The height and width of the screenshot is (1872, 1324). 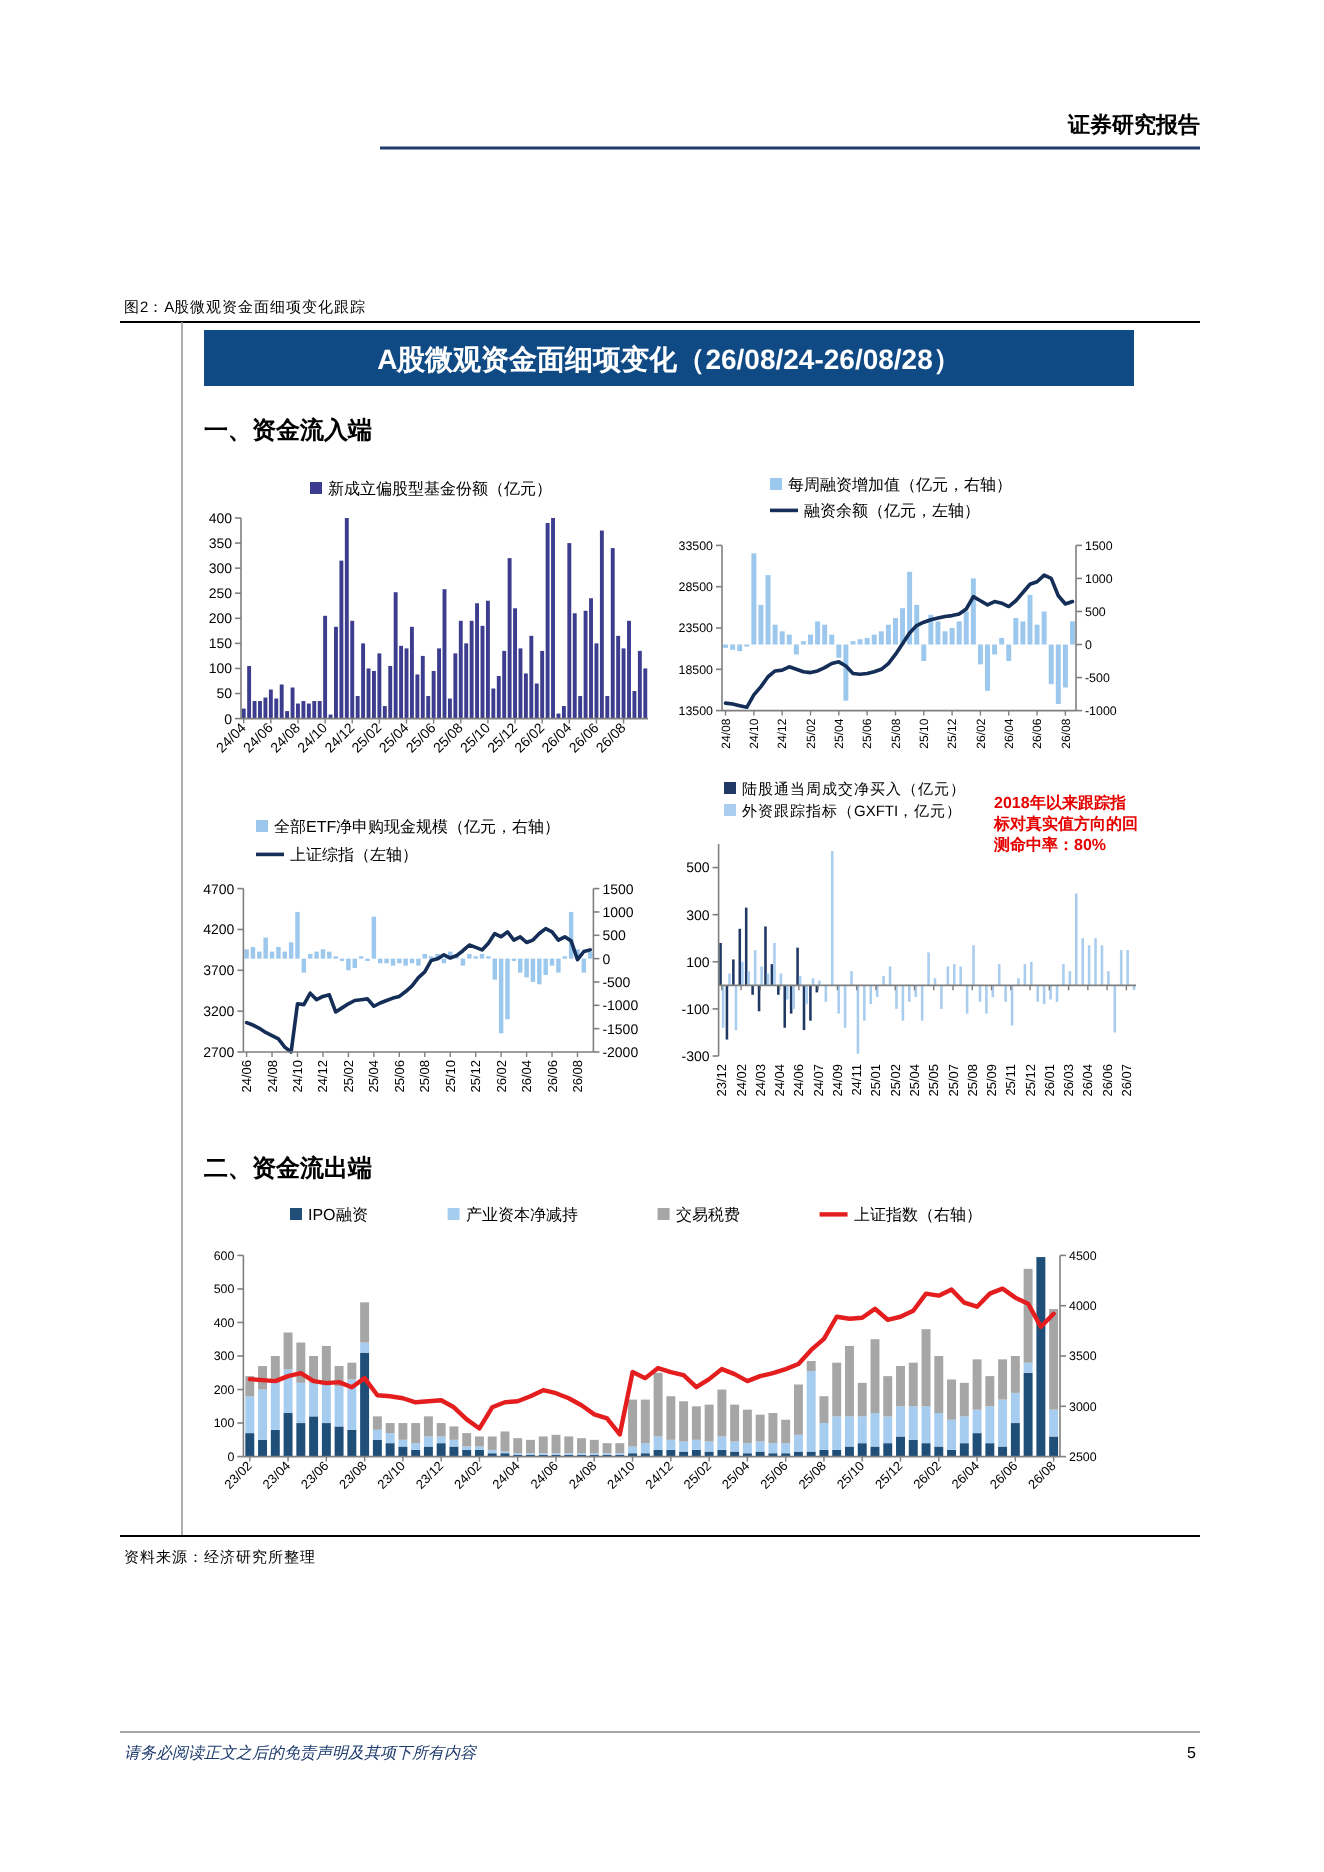 What do you see at coordinates (354, 855) in the screenshot?
I see `legend-label: 上证综指（左轴）` at bounding box center [354, 855].